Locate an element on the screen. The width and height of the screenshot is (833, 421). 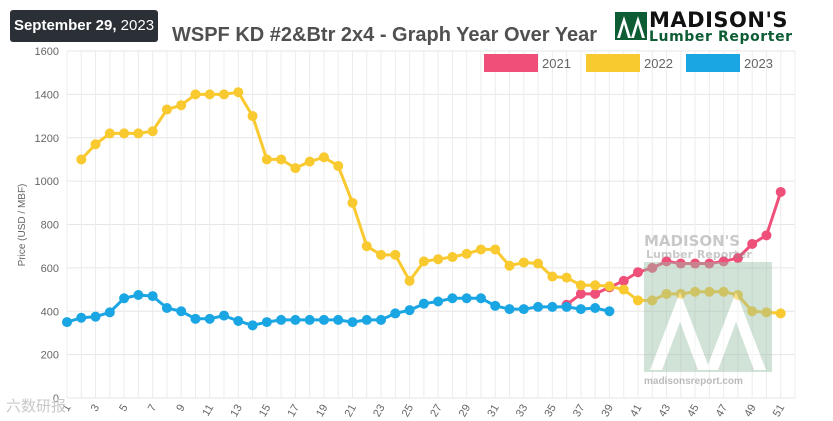
x-tick-label: 35 is located at coordinates (550, 411).